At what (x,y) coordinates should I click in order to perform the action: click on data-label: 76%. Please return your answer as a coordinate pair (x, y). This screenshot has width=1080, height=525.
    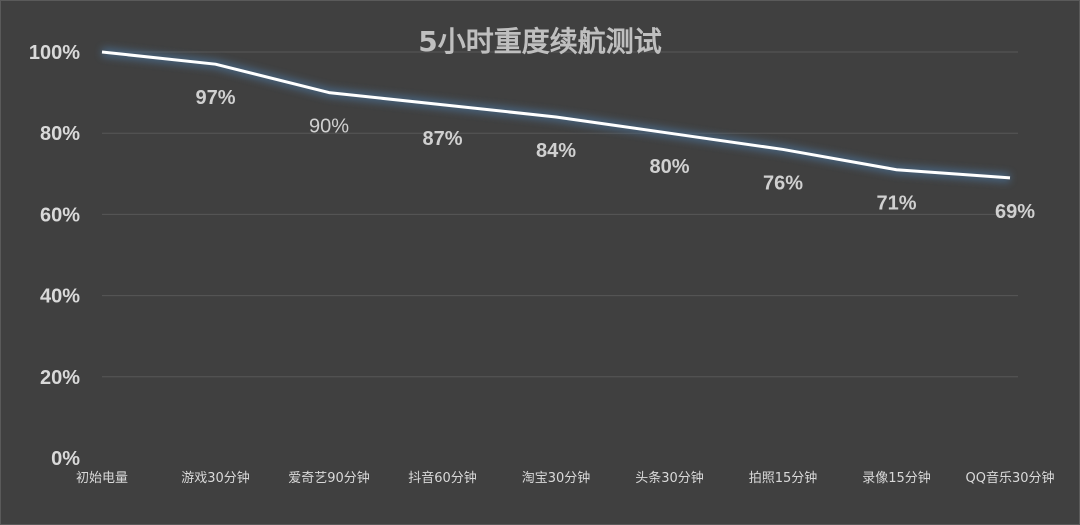
    Looking at the image, I should click on (783, 183).